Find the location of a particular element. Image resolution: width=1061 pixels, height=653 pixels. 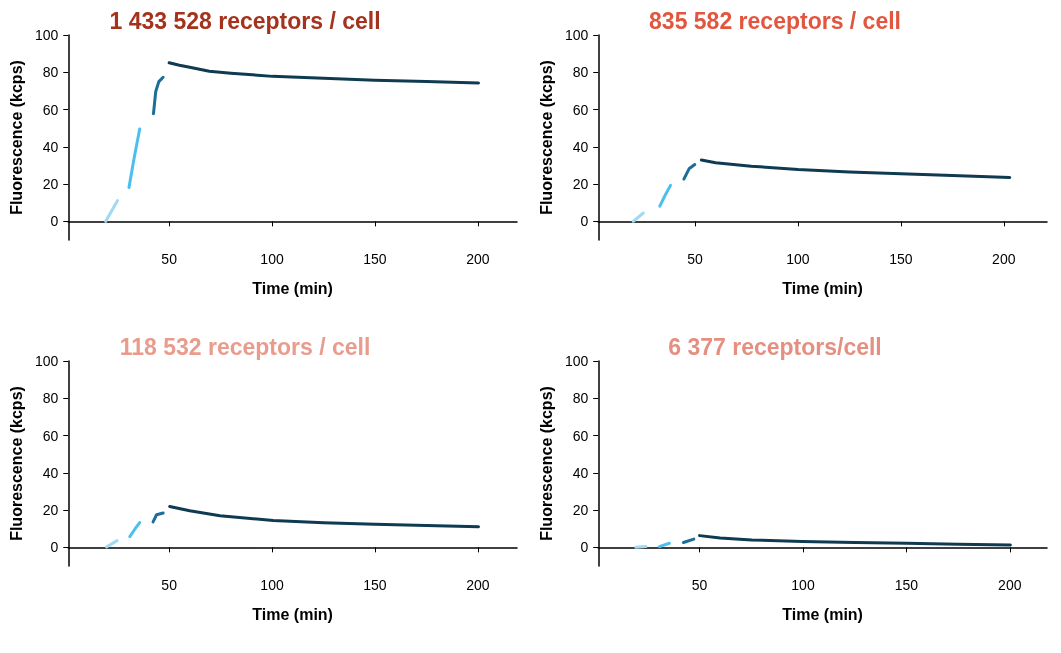

chart-title: 1 433 528 receptors / cell is located at coordinates (245, 20).